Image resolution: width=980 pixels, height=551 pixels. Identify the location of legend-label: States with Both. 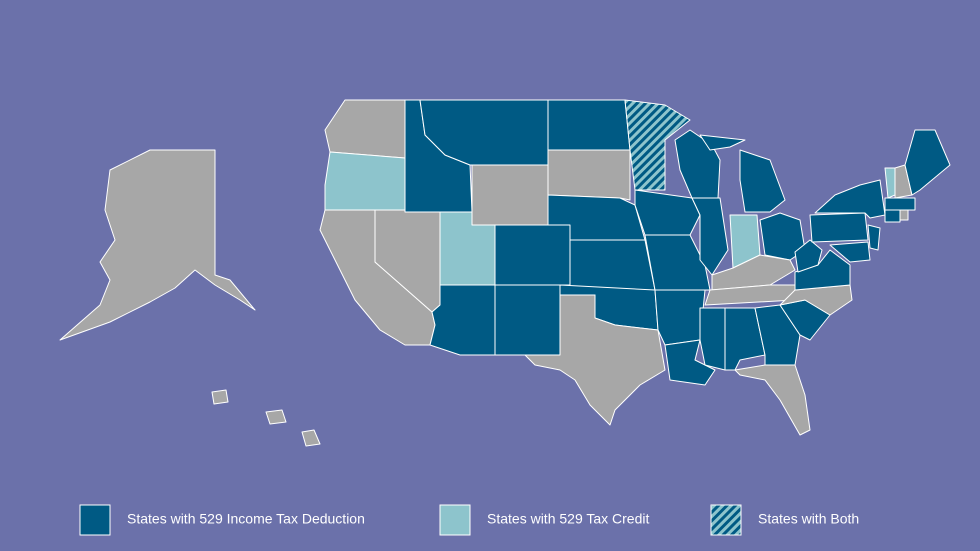
(808, 519).